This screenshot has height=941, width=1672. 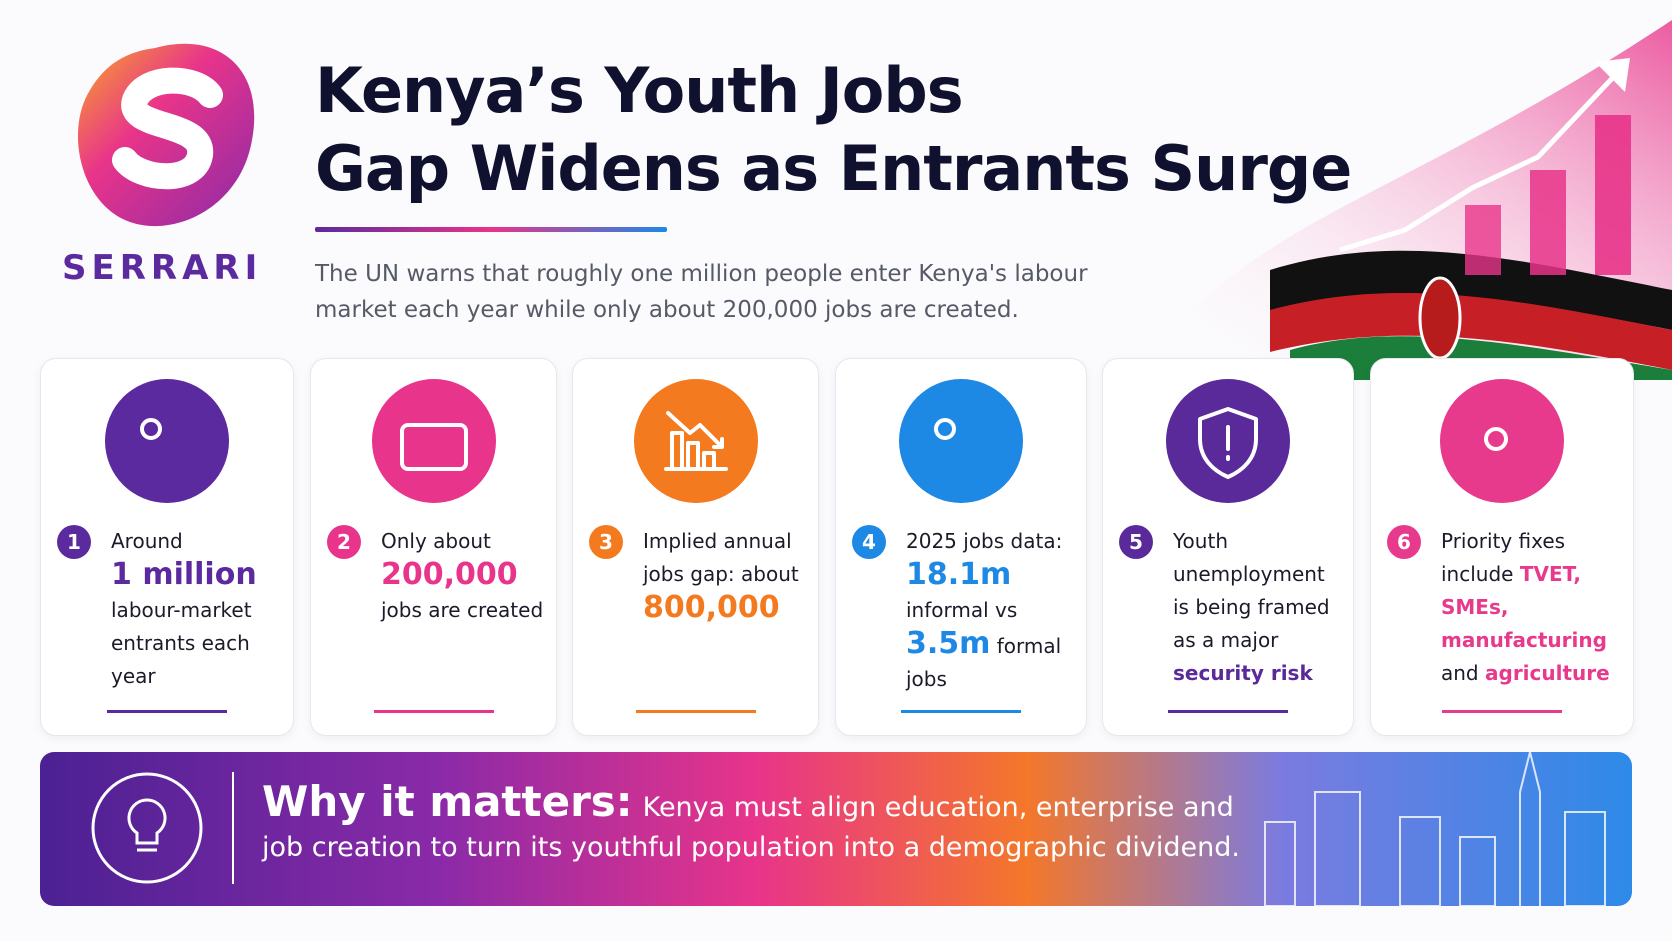 What do you see at coordinates (948, 643) in the screenshot?
I see `card-figure: 3.5m` at bounding box center [948, 643].